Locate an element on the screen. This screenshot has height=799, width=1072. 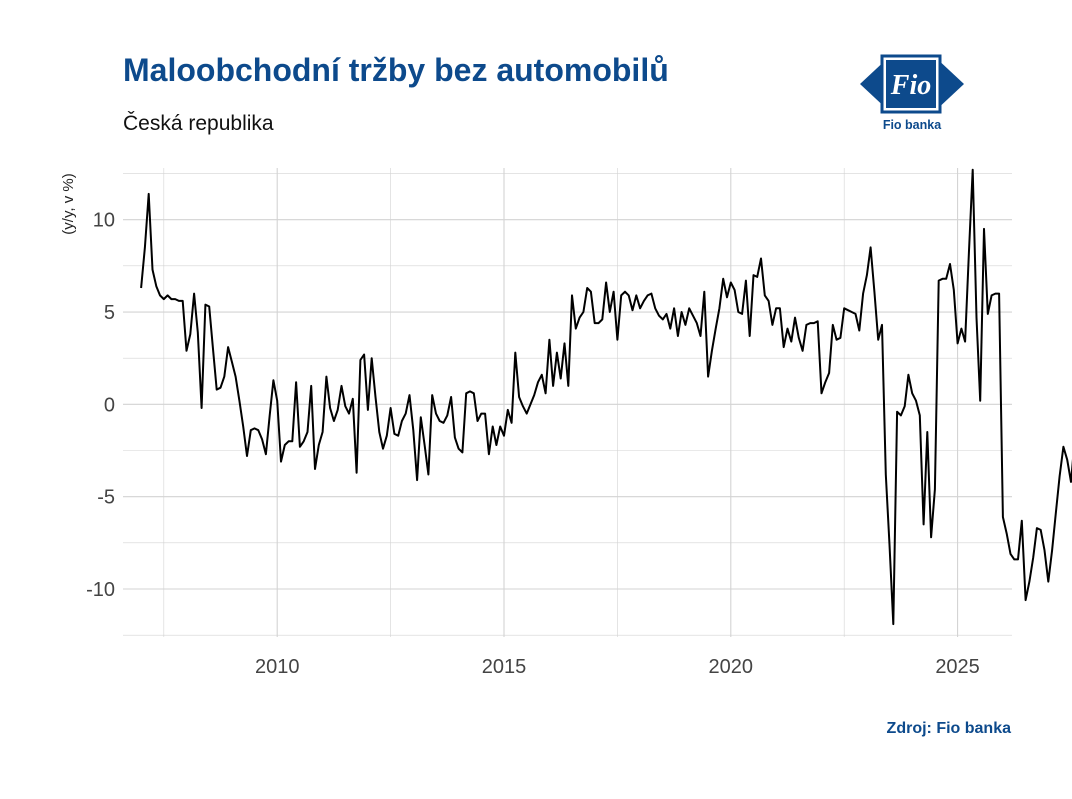
x-tick-label: 2020 is located at coordinates (731, 667).